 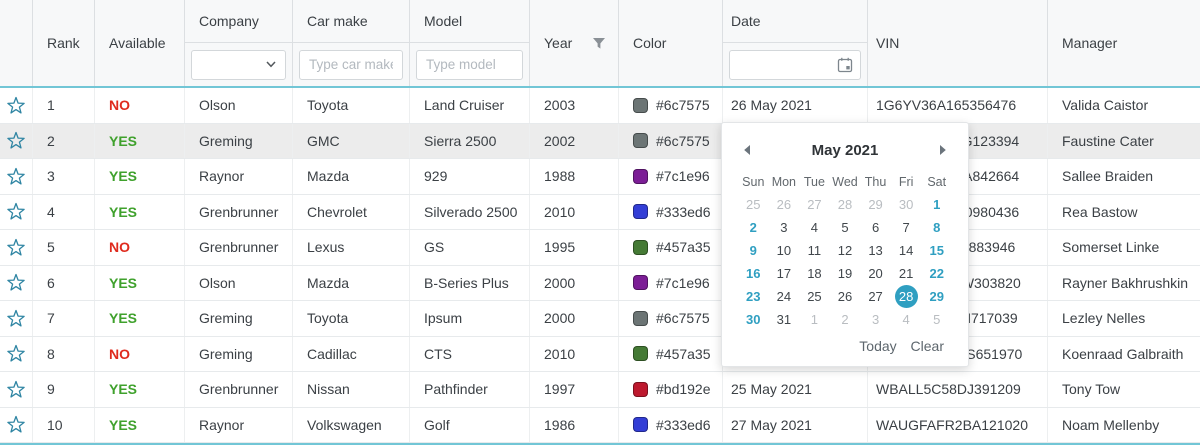 I want to click on calendar-next-month-button, so click(x=943, y=150).